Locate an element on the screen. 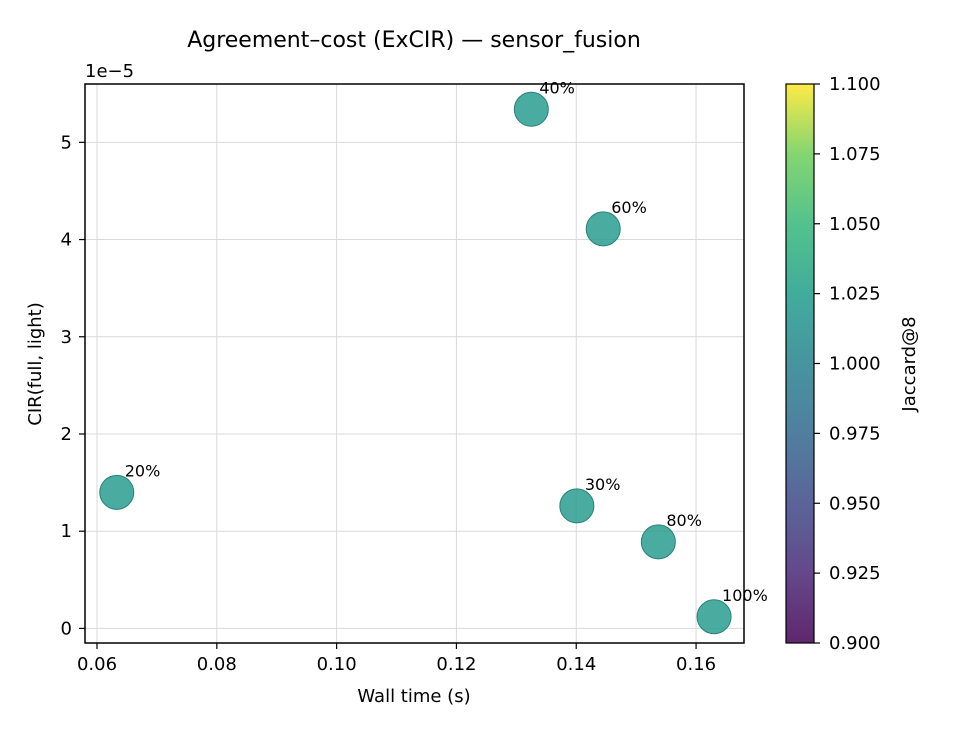 Image resolution: width=960 pixels, height=736 pixels. data-point-label: 30% is located at coordinates (603, 484).